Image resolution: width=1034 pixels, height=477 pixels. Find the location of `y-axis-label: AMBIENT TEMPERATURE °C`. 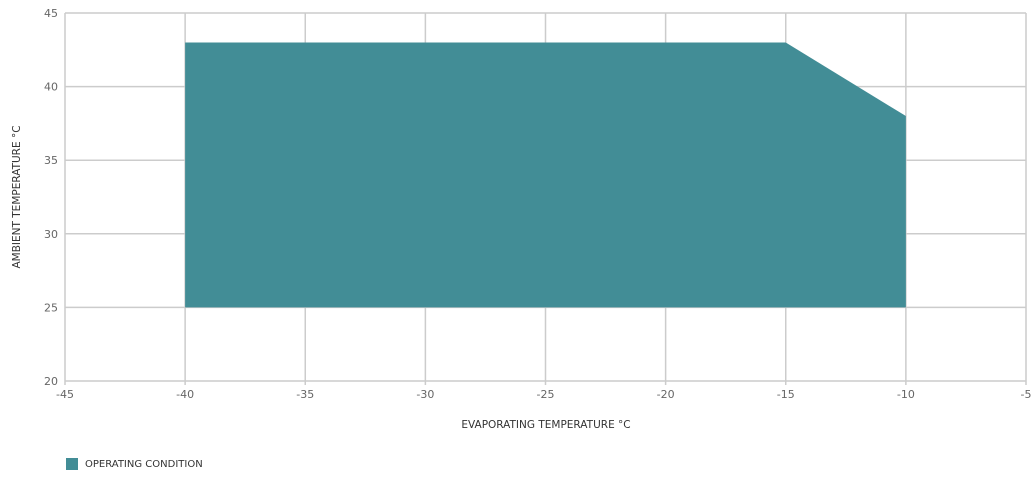

y-axis-label: AMBIENT TEMPERATURE °C is located at coordinates (17, 196).